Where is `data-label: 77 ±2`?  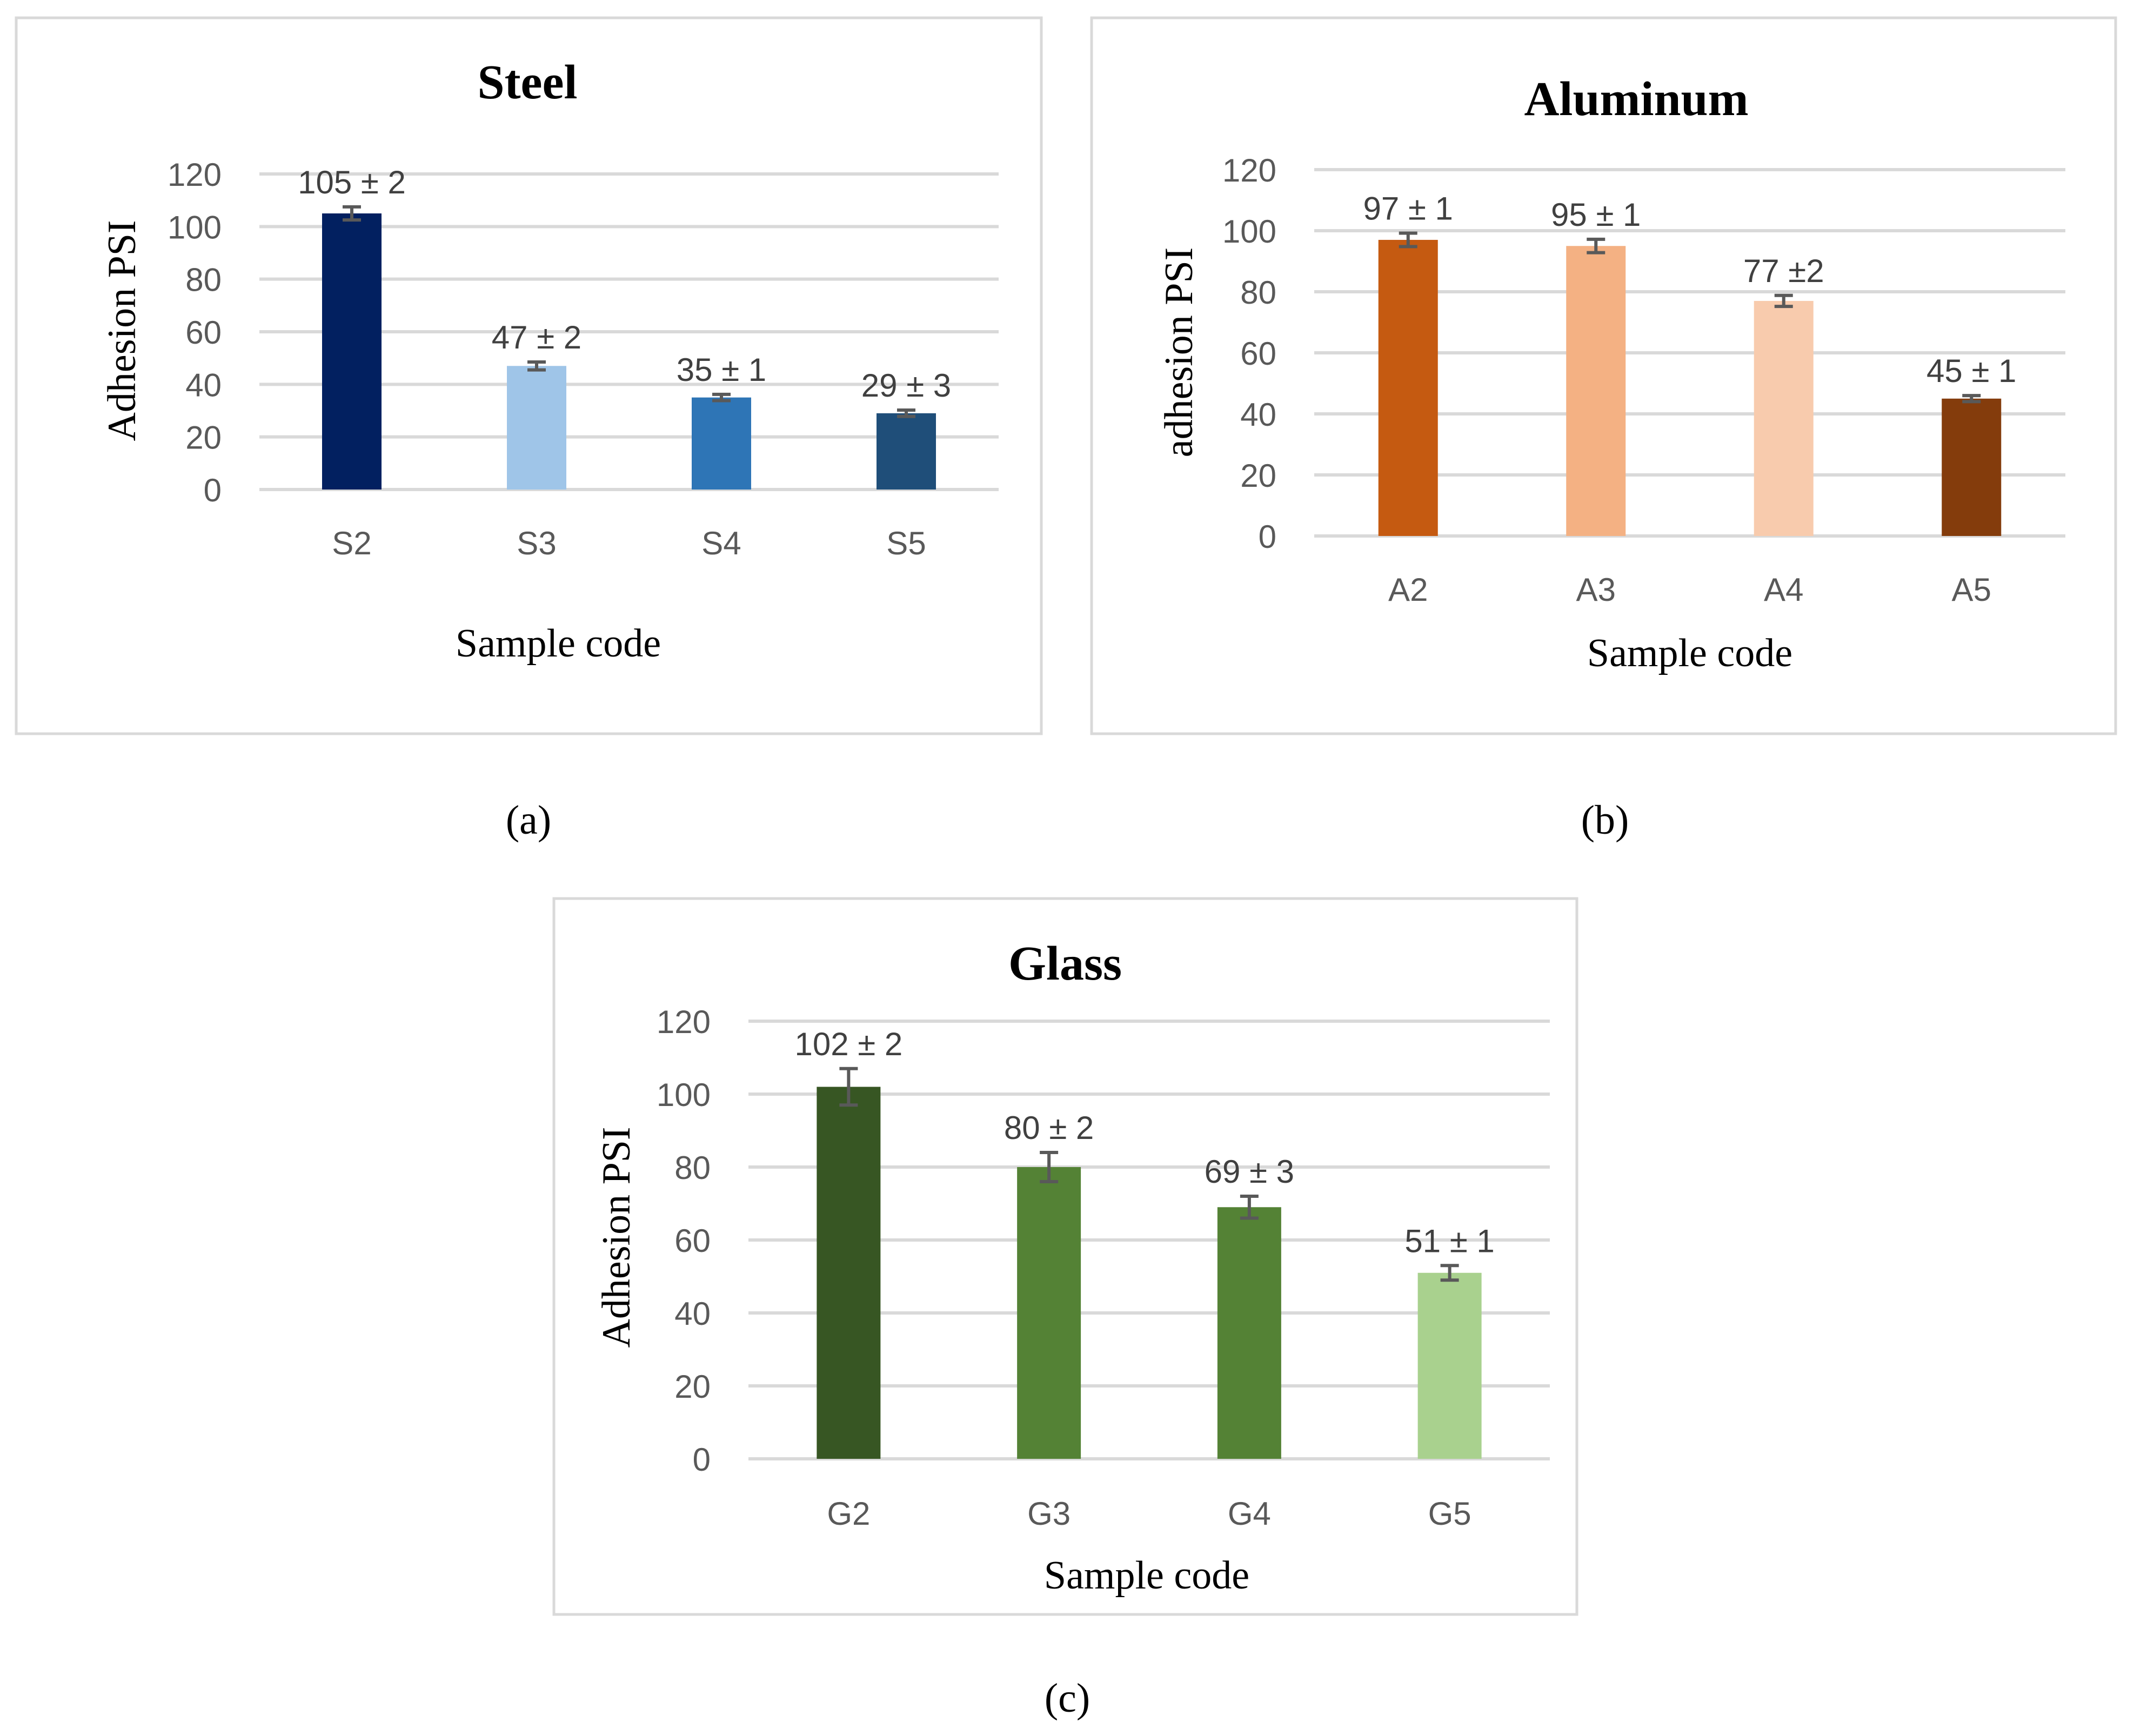
data-label: 77 ±2 is located at coordinates (1783, 271).